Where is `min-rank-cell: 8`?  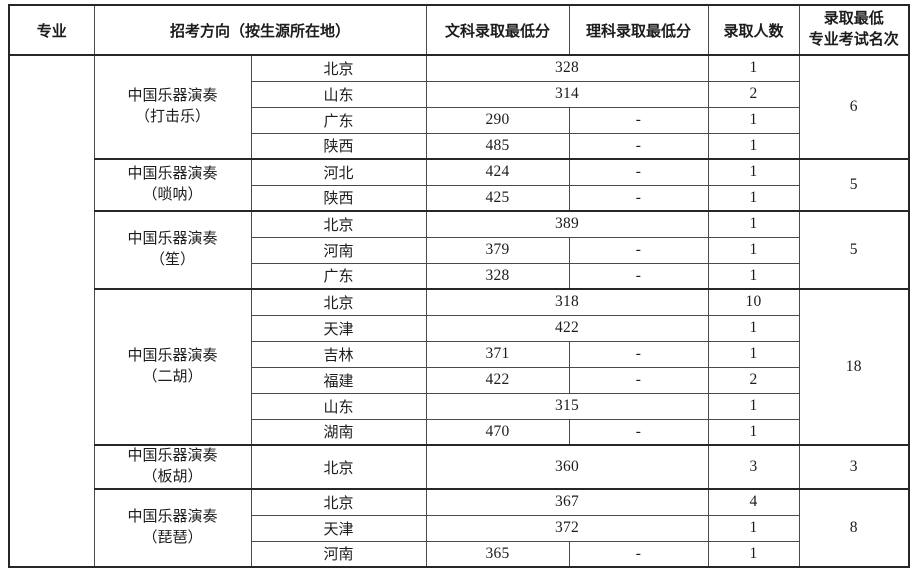 min-rank-cell: 8 is located at coordinates (854, 528).